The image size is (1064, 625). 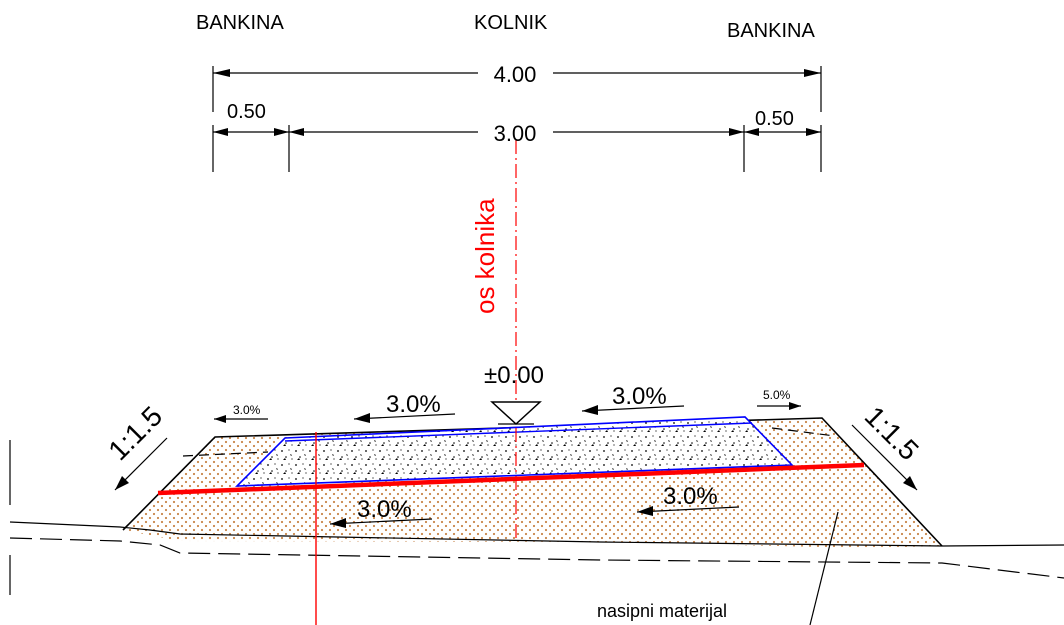 What do you see at coordinates (514, 375) in the screenshot?
I see `elevation-label: ±0.00` at bounding box center [514, 375].